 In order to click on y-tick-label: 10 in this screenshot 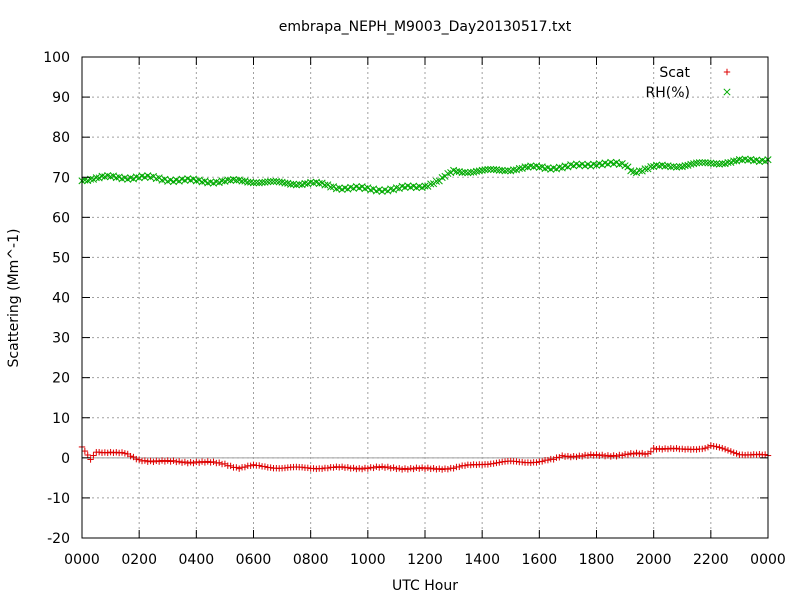, I will do `click(61, 419)`.